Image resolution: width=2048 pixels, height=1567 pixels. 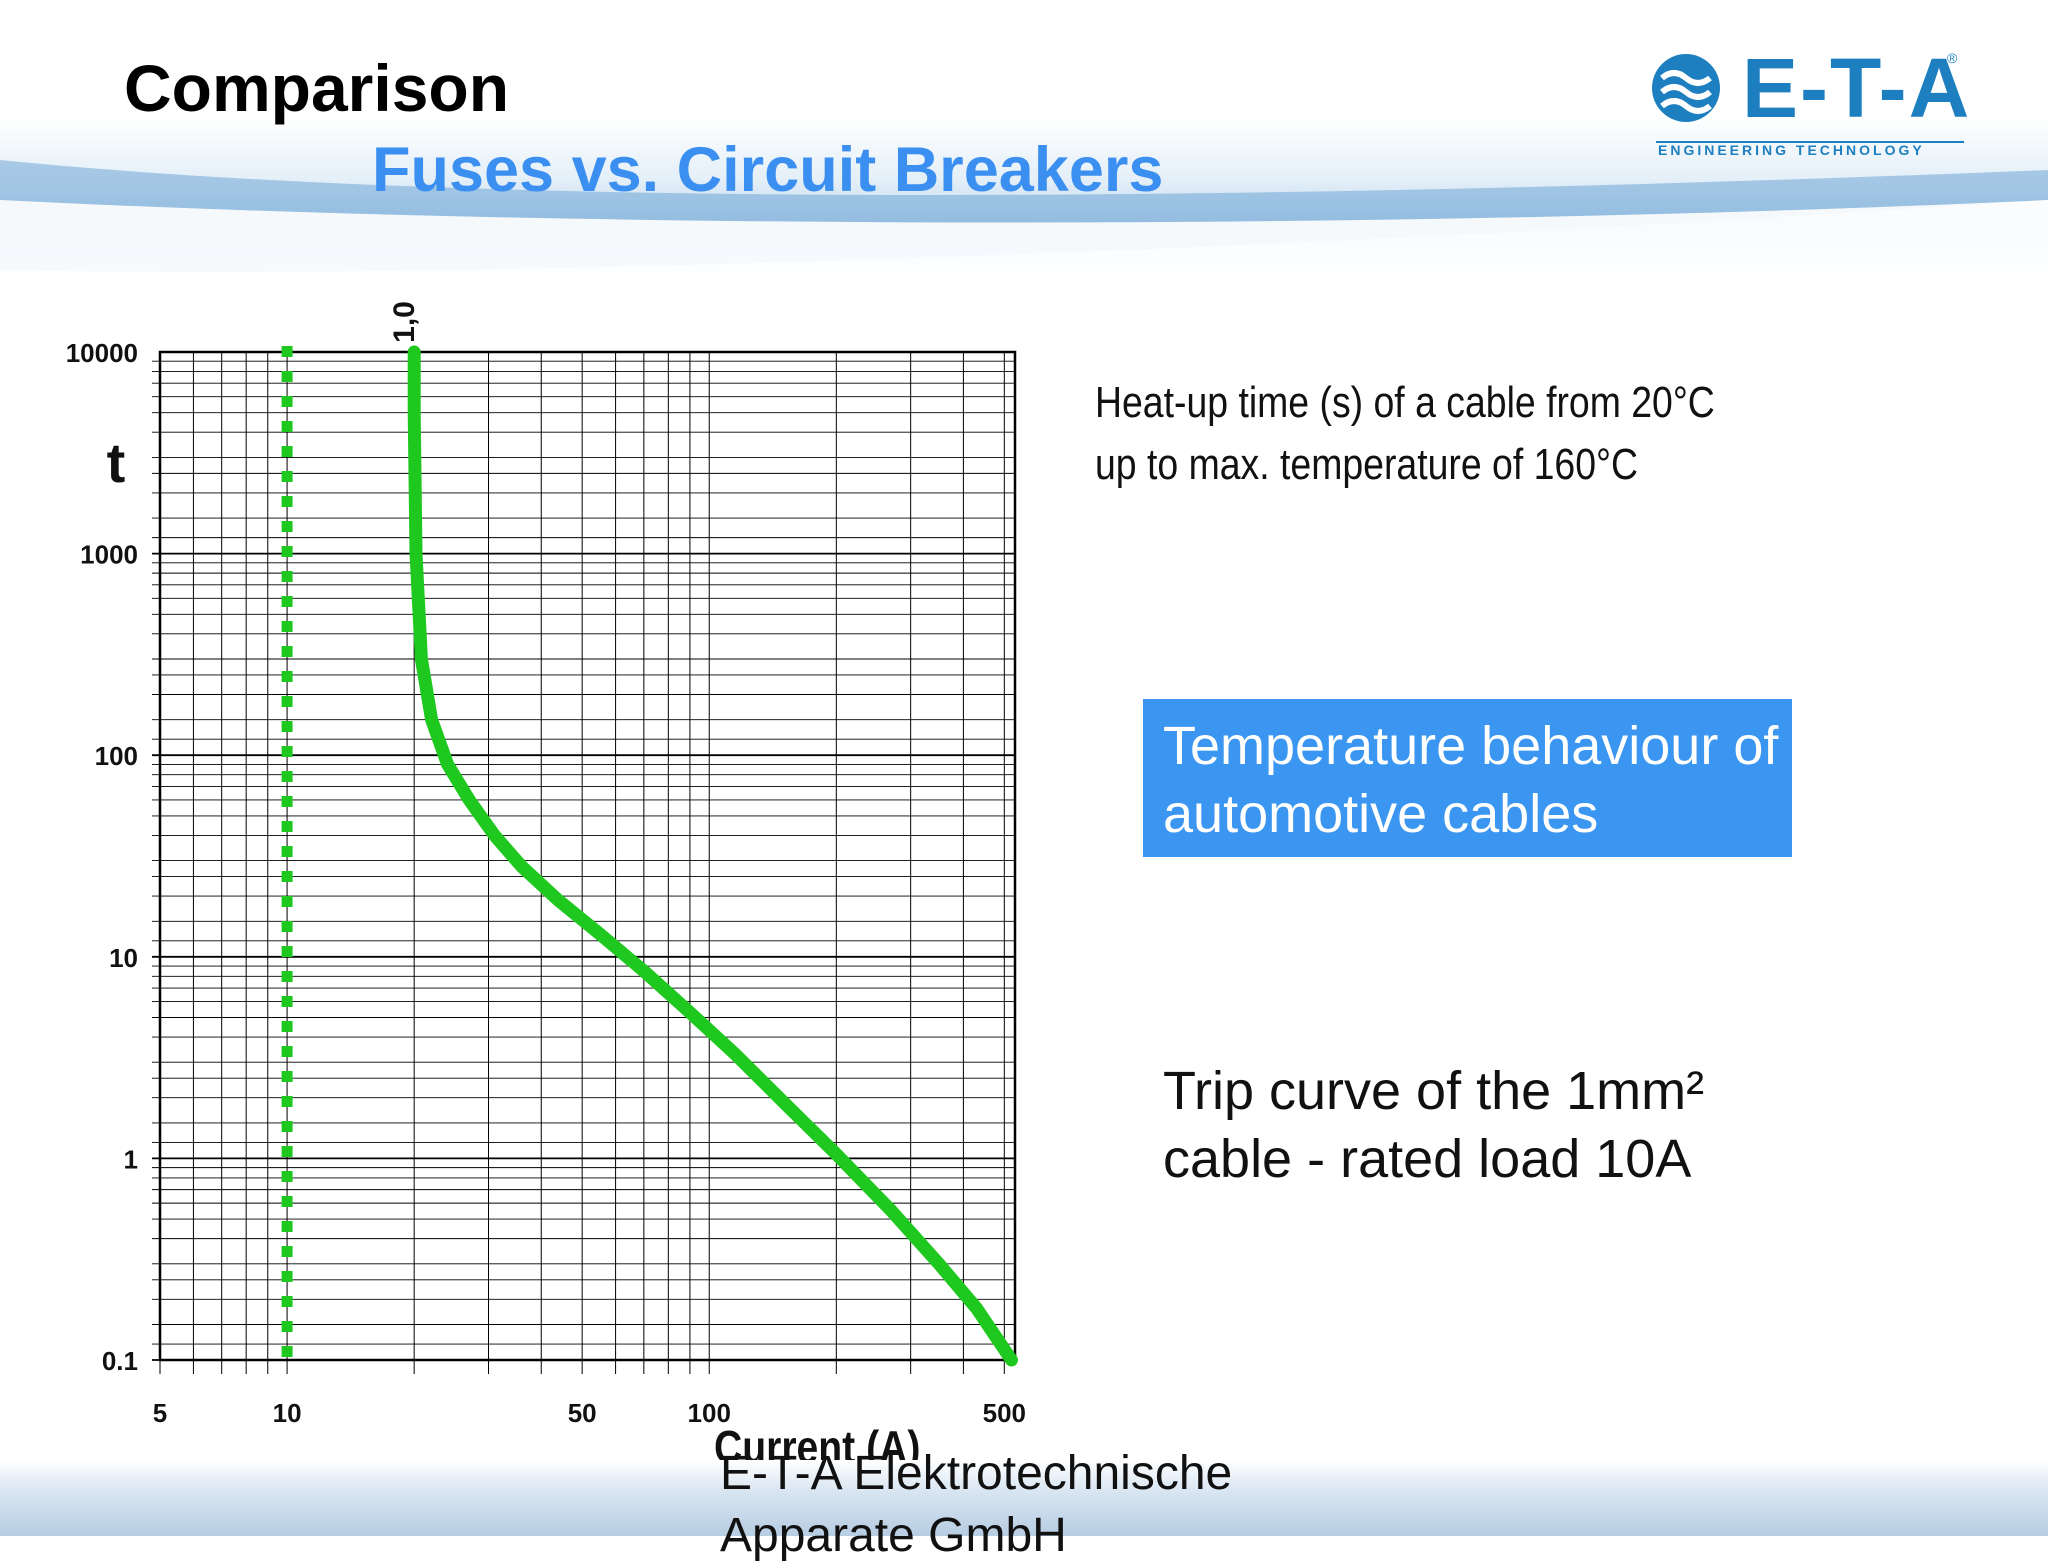 I want to click on temperature-highlight-box, so click(x=1467, y=778).